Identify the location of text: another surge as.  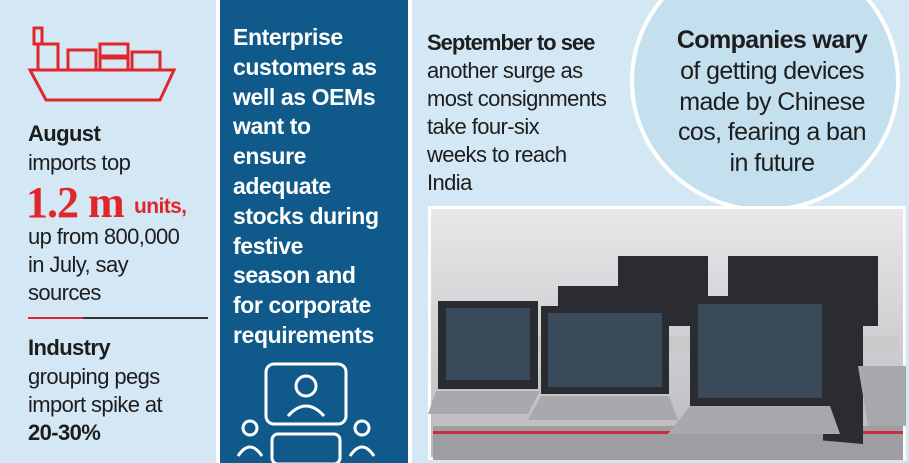
(505, 70).